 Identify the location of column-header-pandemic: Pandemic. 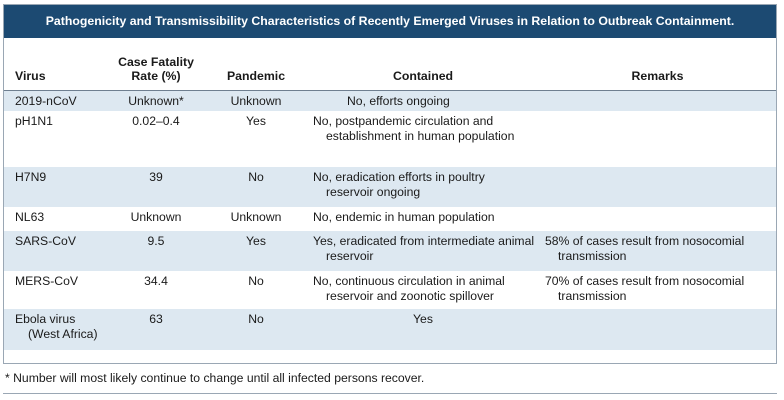
(256, 64).